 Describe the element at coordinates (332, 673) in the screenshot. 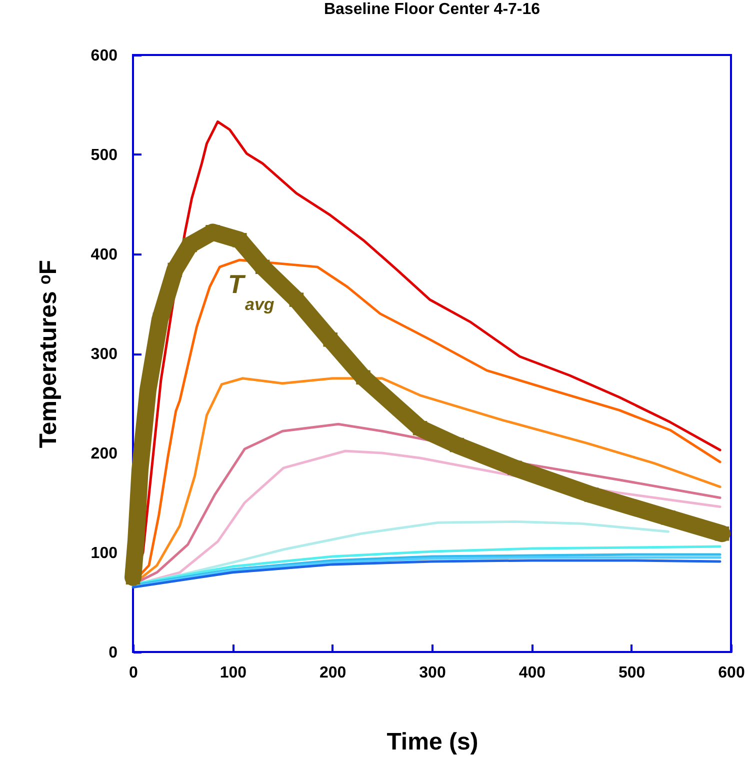

I see `x-tick-label: 200` at that location.